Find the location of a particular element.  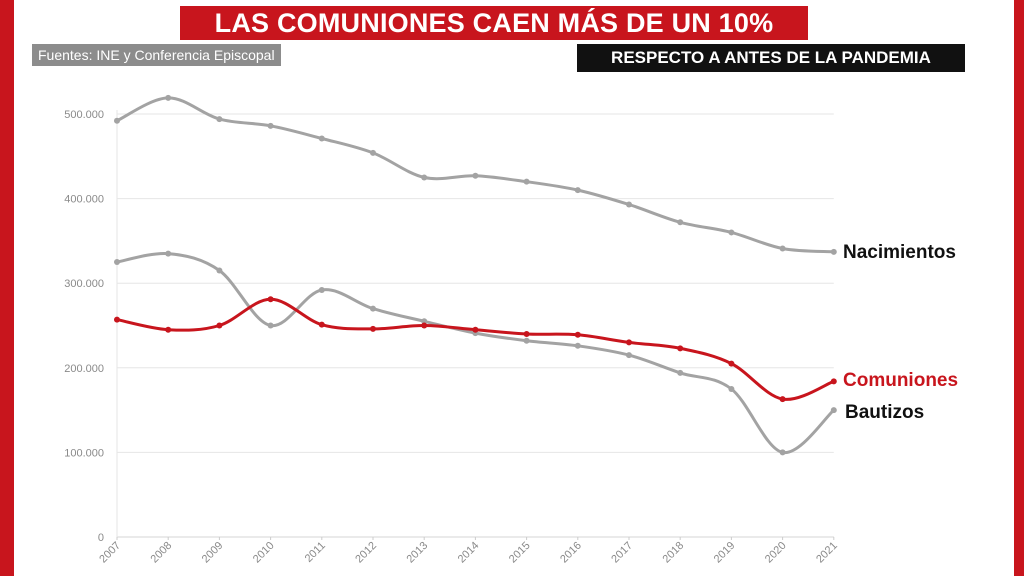

x-tick-label: 2009 is located at coordinates (213, 553).